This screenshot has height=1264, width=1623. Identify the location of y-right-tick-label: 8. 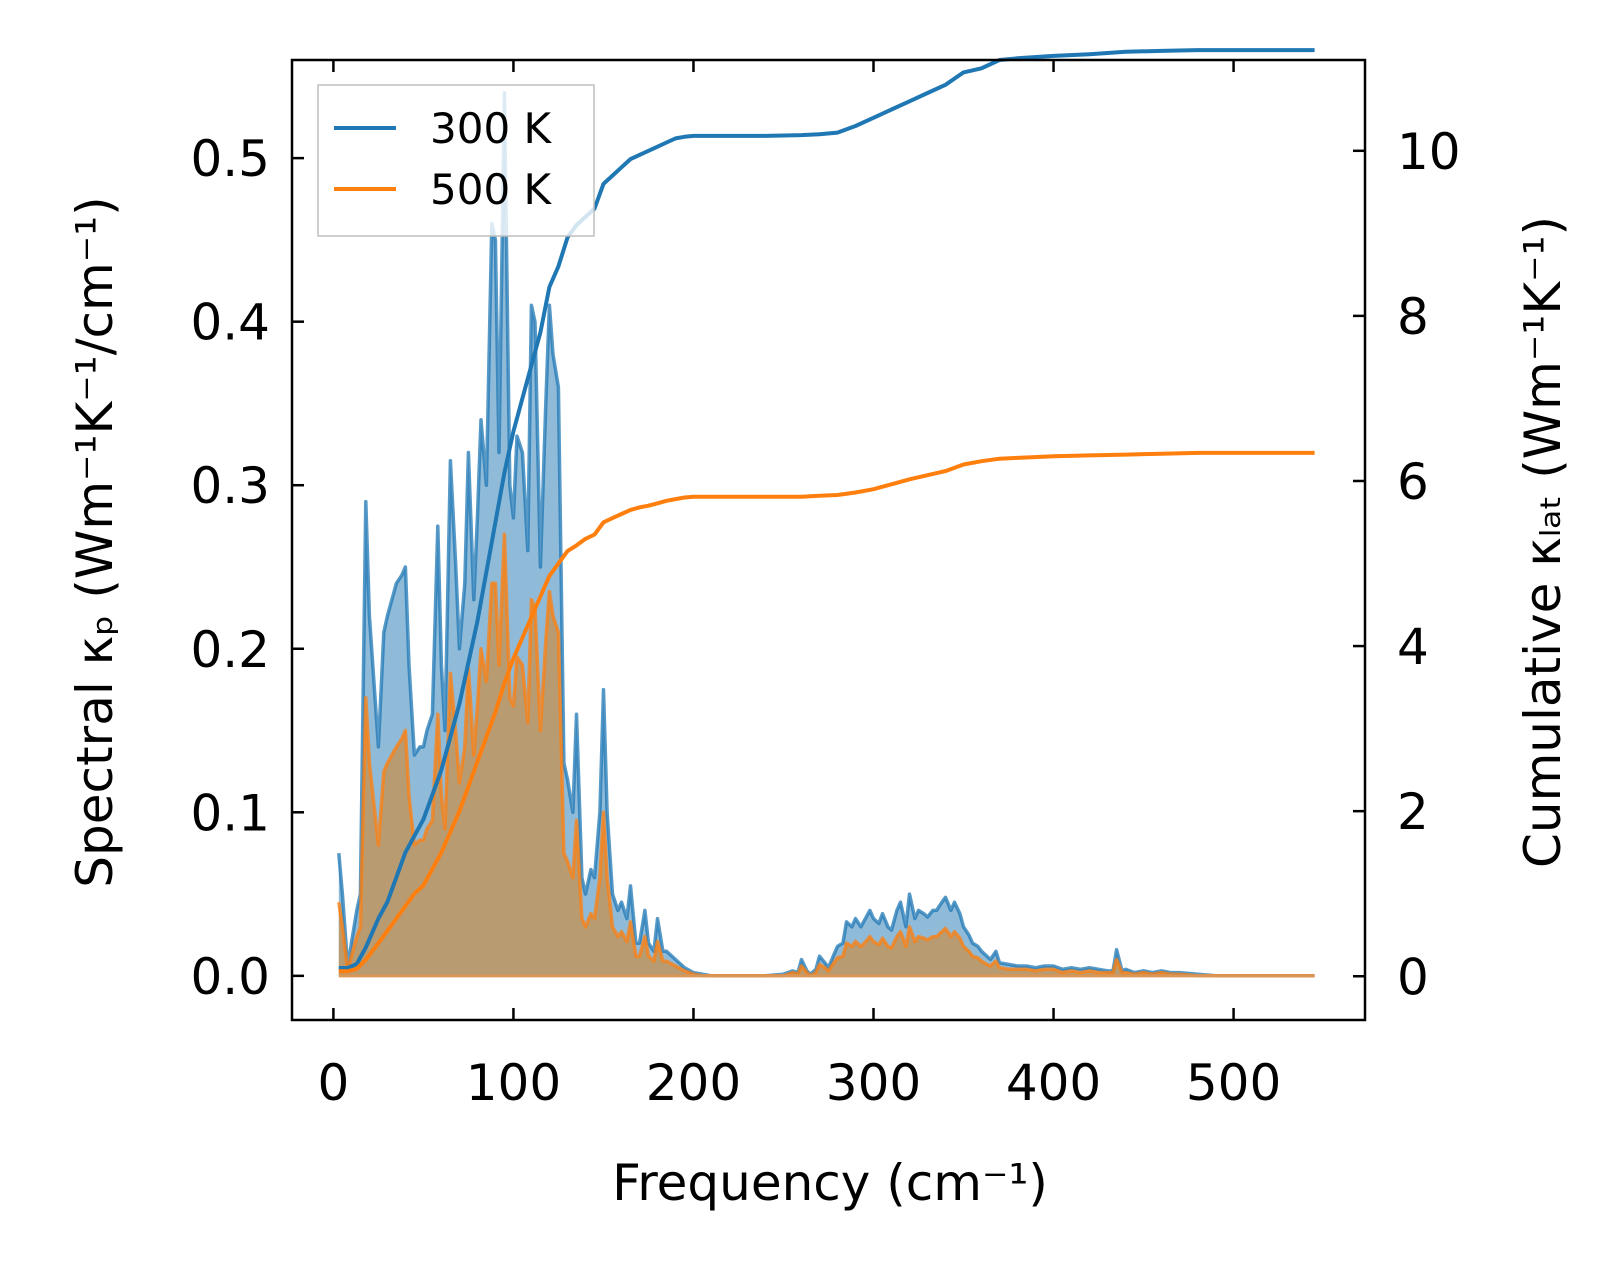
(1413, 317).